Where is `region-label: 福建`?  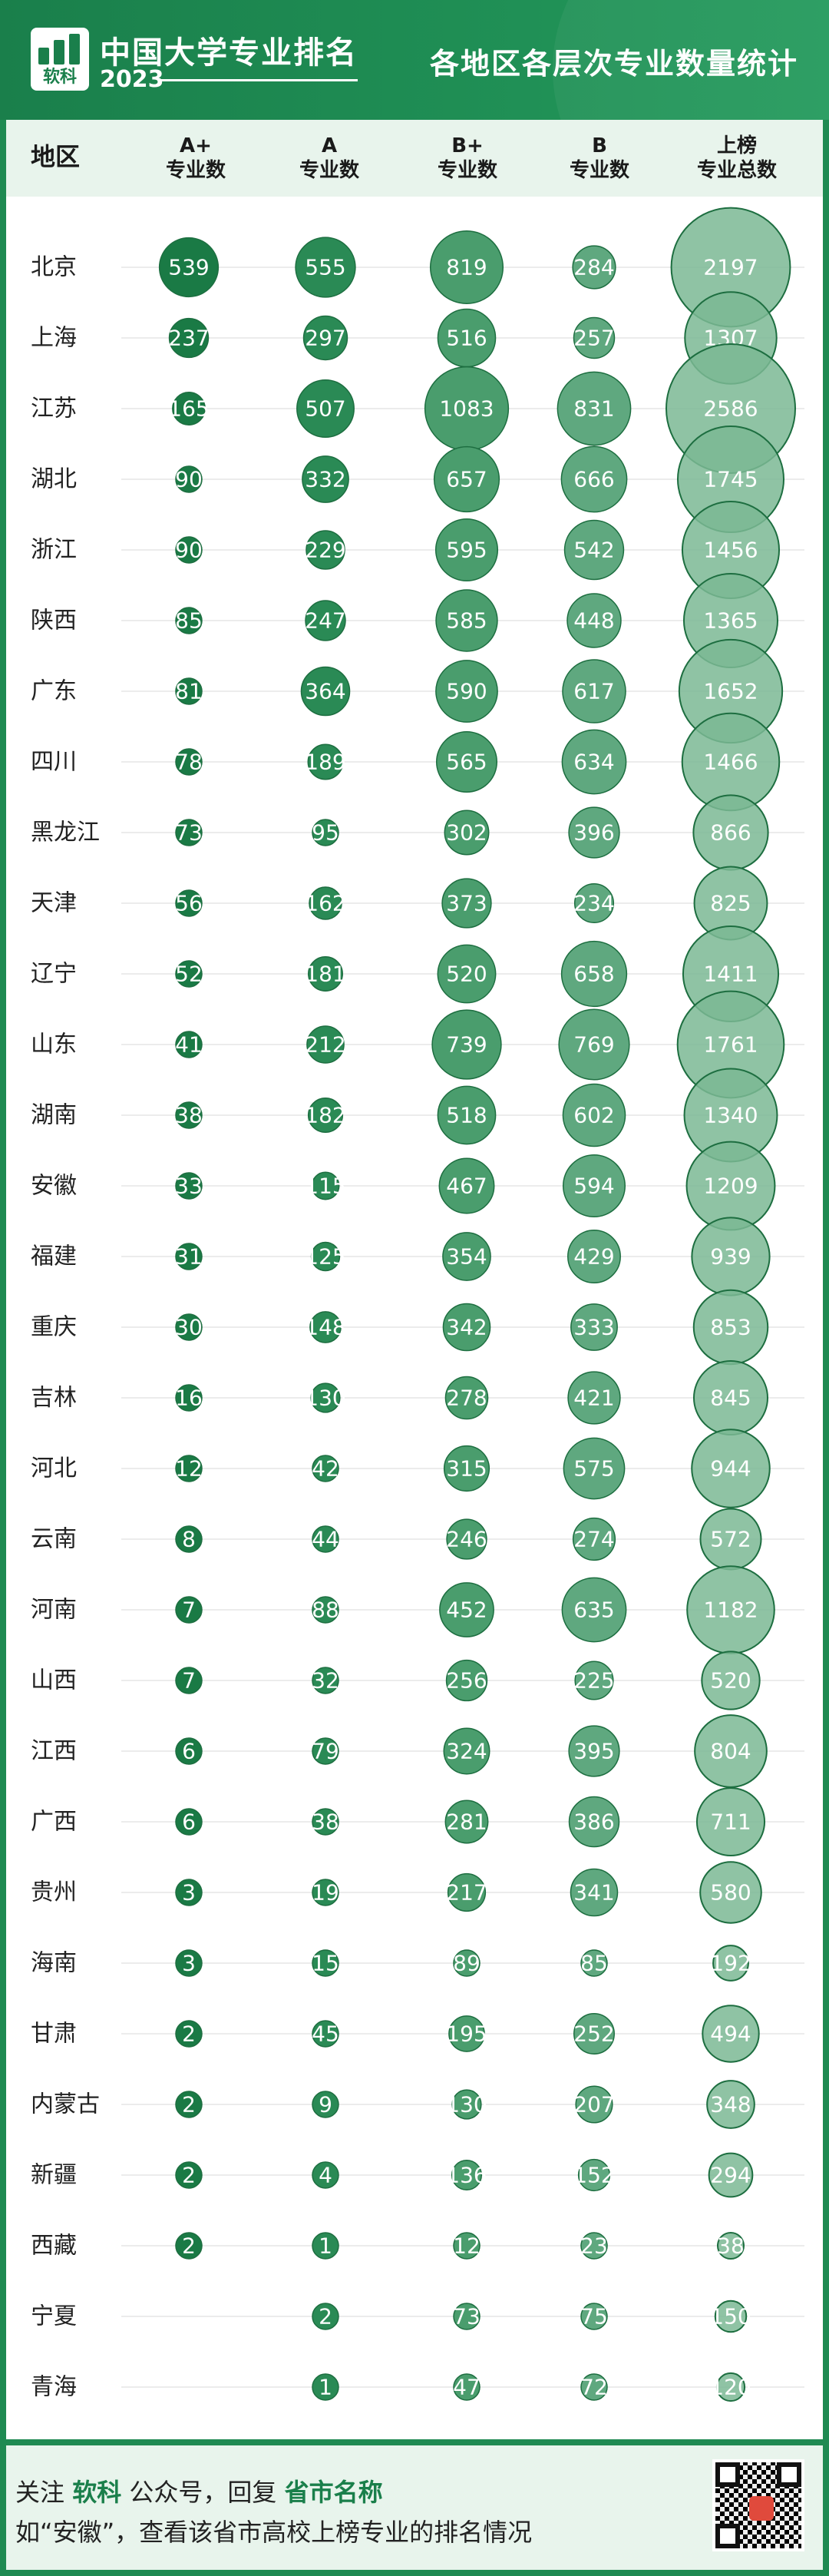 region-label: 福建 is located at coordinates (54, 1256).